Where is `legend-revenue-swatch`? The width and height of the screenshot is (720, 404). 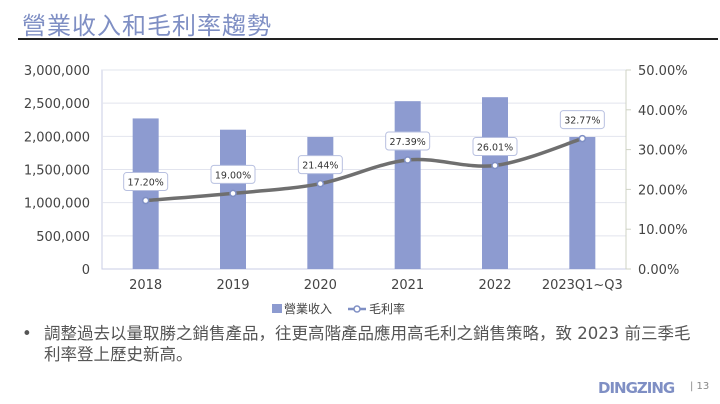
legend-revenue-swatch is located at coordinates (277, 308).